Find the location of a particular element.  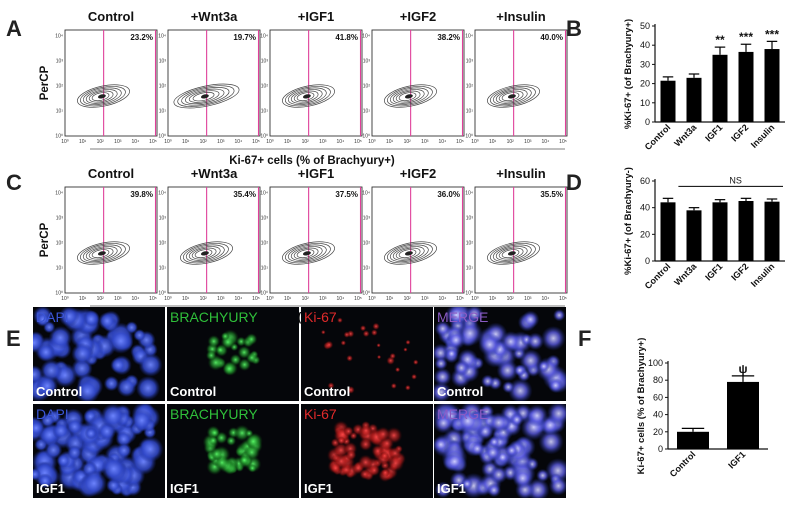

gate-percent: 39.8% is located at coordinates (141, 194).